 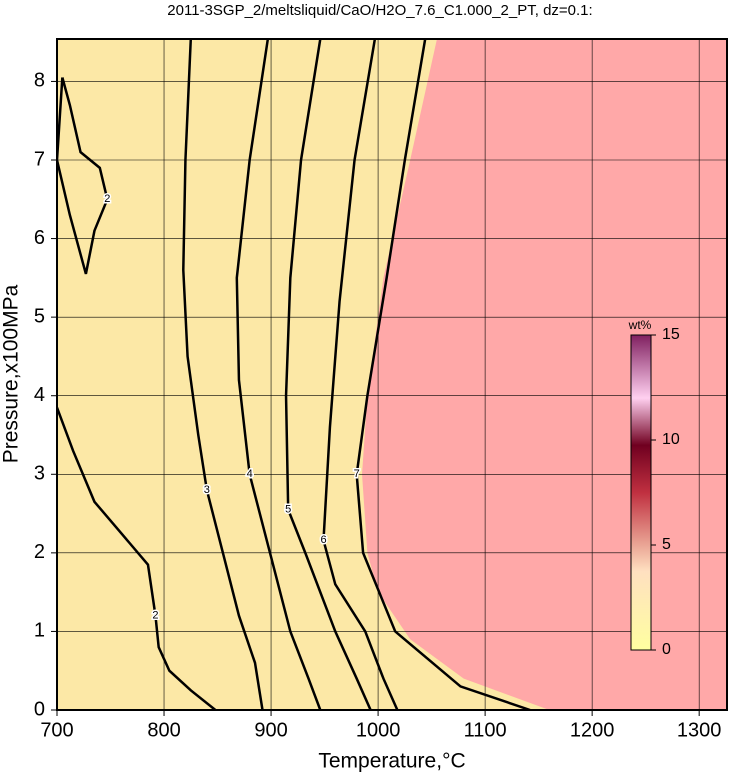 I want to click on y-tick-label: 1, so click(x=39, y=631).